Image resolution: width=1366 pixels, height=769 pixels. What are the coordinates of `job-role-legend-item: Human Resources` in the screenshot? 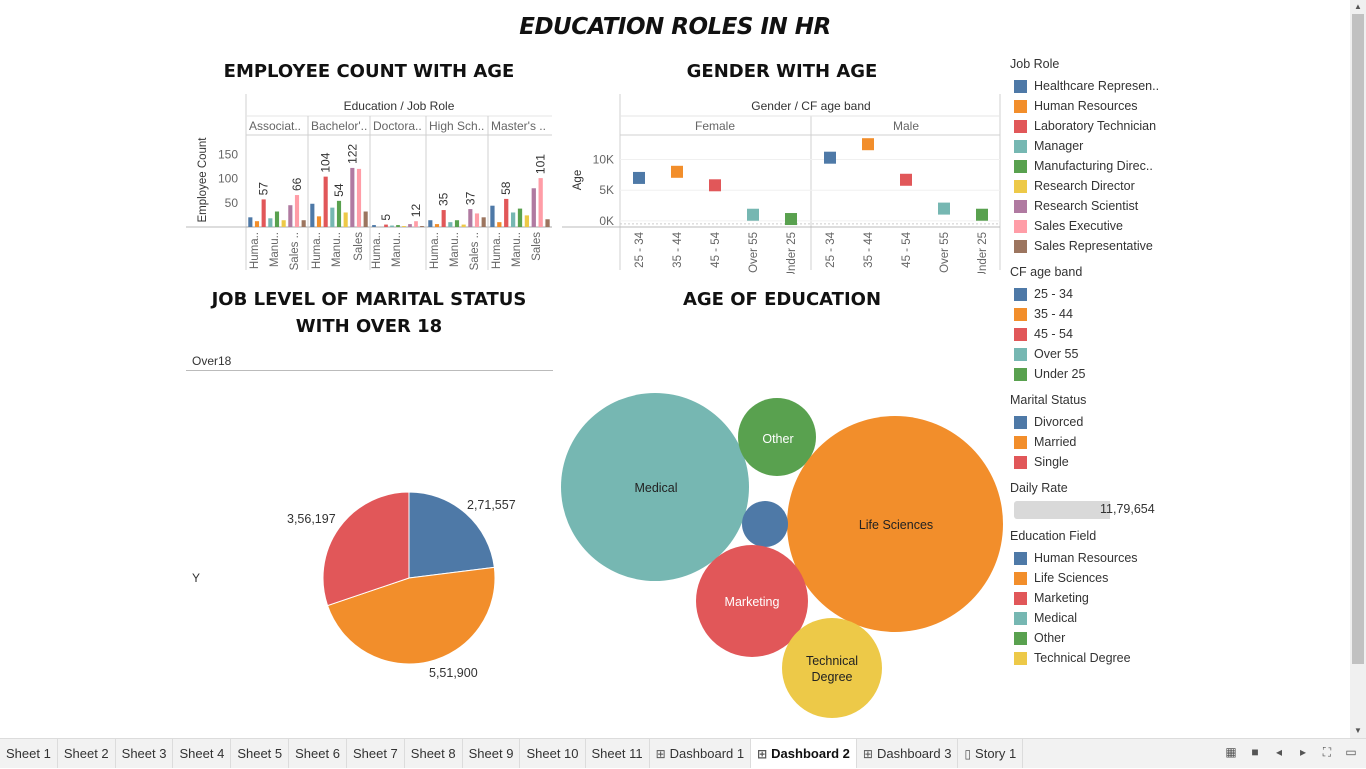 It's located at (1090, 106).